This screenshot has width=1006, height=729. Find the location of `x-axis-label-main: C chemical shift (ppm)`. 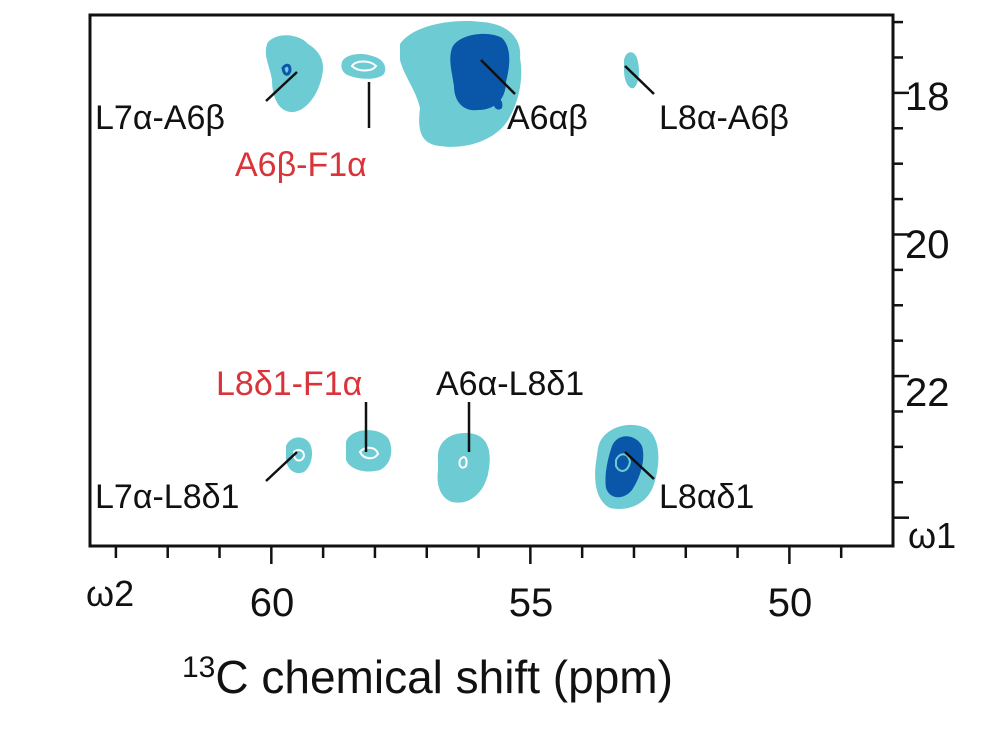

x-axis-label-main: C chemical shift (ppm) is located at coordinates (444, 677).